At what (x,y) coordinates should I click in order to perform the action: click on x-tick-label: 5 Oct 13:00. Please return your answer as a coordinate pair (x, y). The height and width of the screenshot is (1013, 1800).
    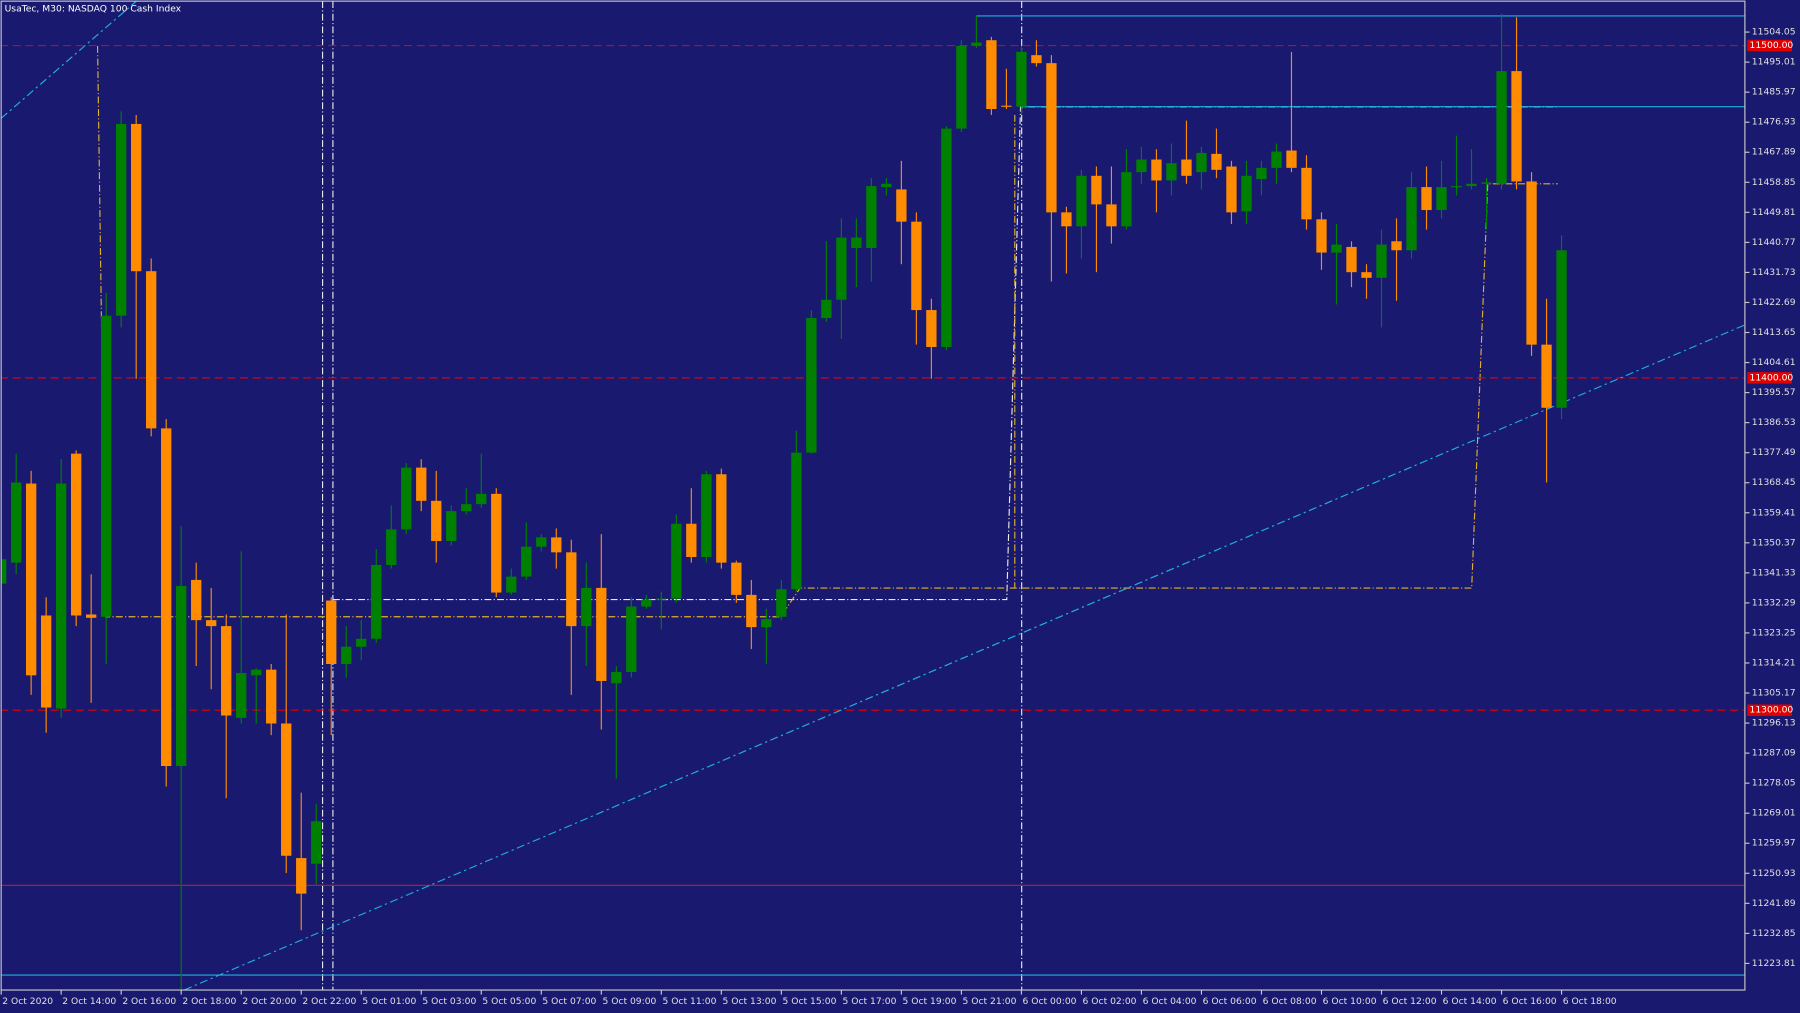
    Looking at the image, I should click on (749, 1001).